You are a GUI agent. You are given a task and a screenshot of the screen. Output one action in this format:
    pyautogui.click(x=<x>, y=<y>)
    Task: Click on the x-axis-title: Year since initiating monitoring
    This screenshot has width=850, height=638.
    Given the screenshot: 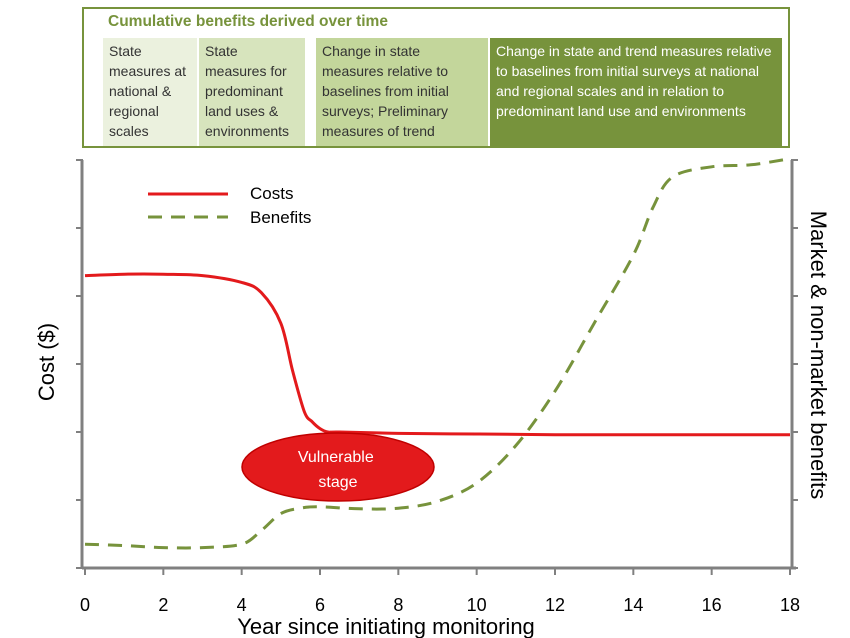 What is the action you would take?
    pyautogui.click(x=386, y=626)
    